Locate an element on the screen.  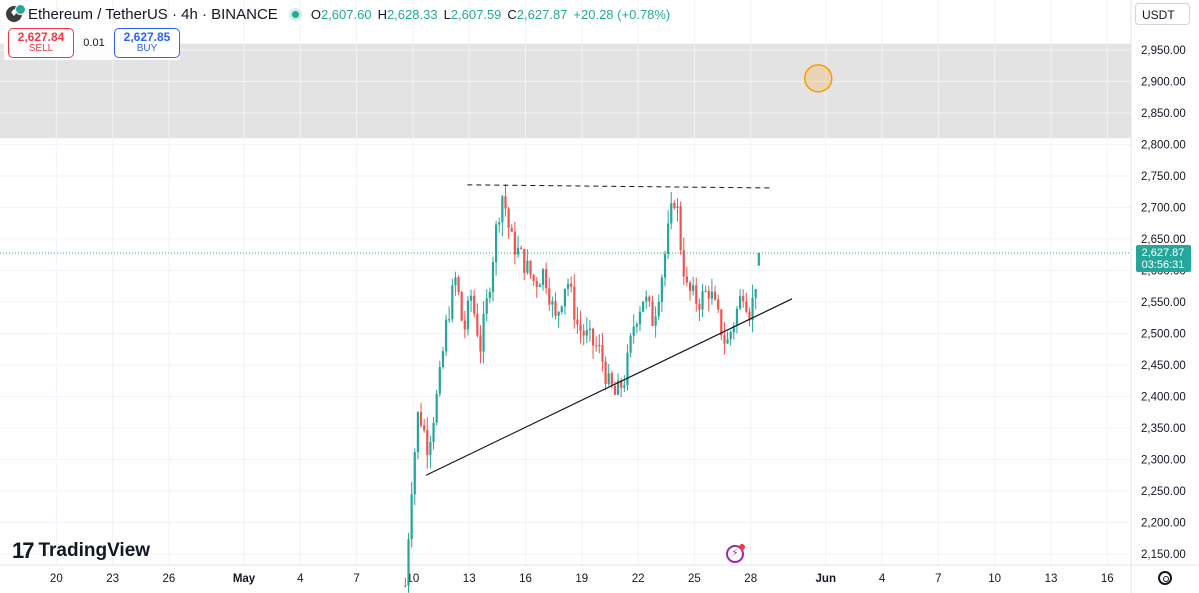
price-tick-label: 2,950.00 is located at coordinates (1163, 51).